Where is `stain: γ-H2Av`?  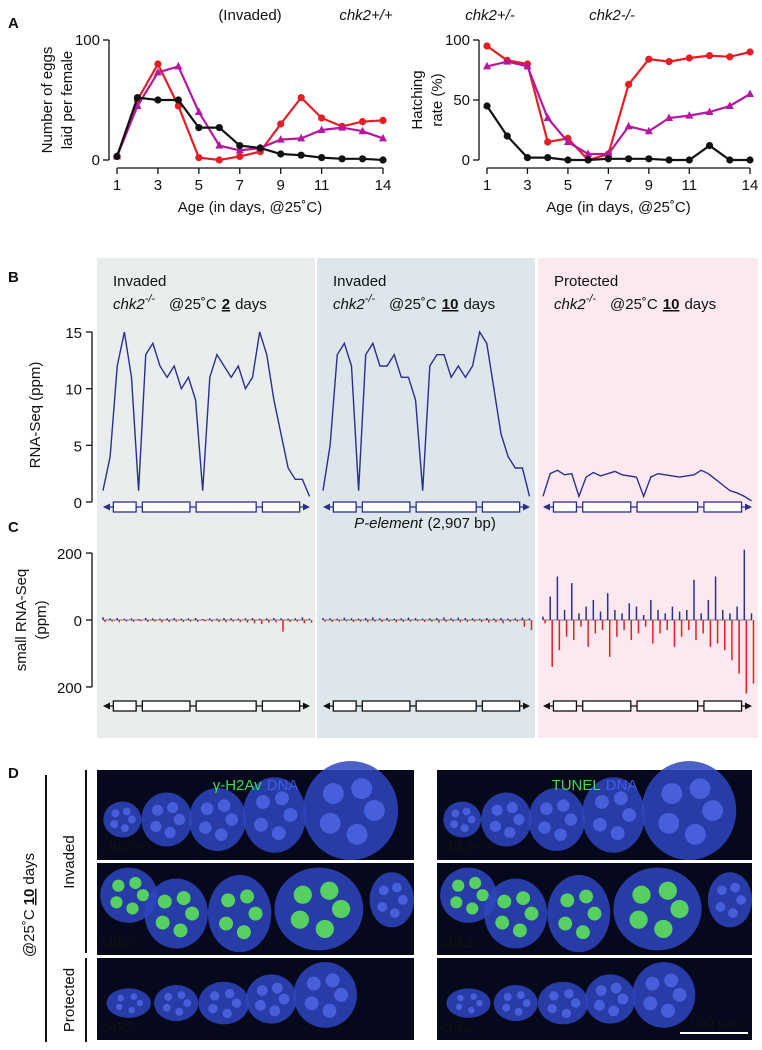 stain: γ-H2Av is located at coordinates (237, 785).